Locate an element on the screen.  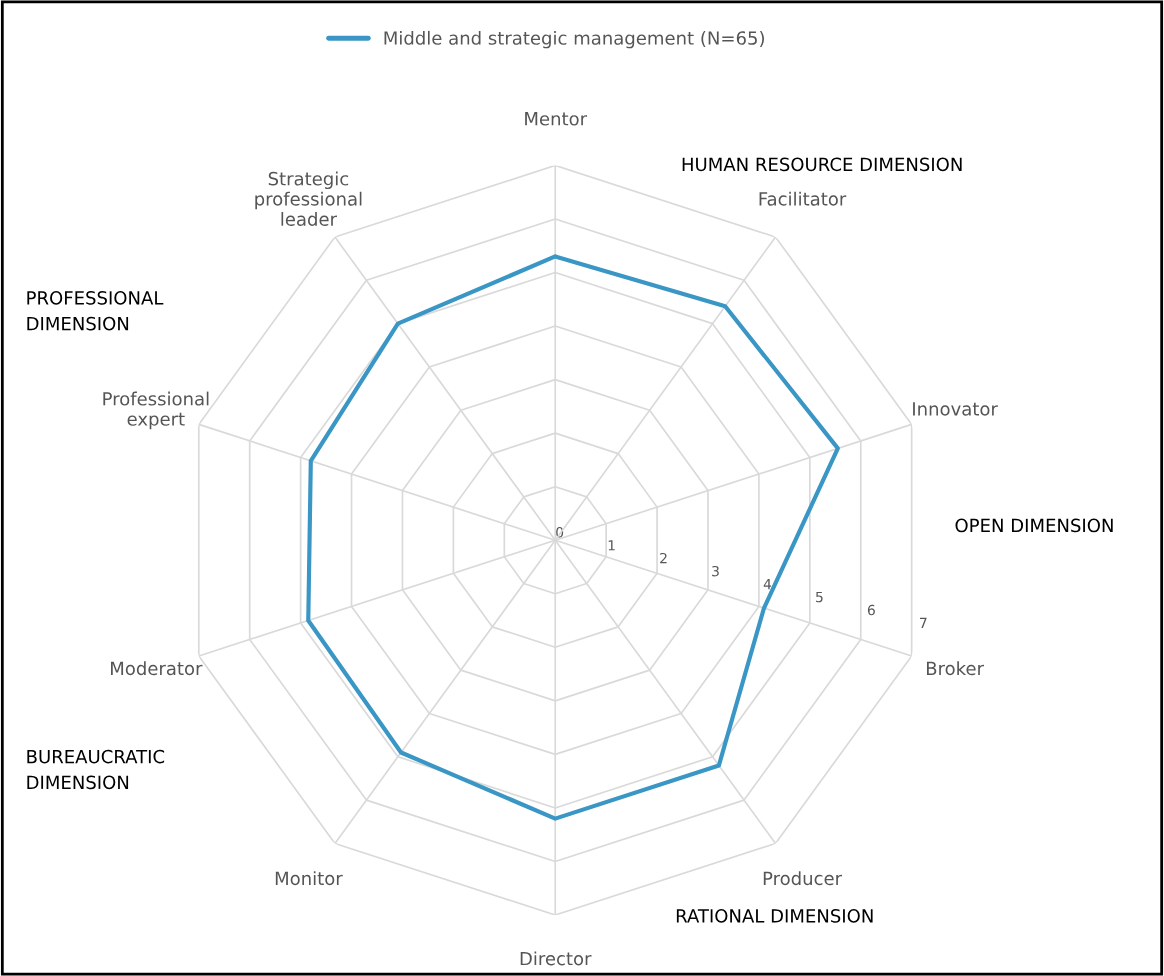
spoke-label: Director is located at coordinates (556, 958).